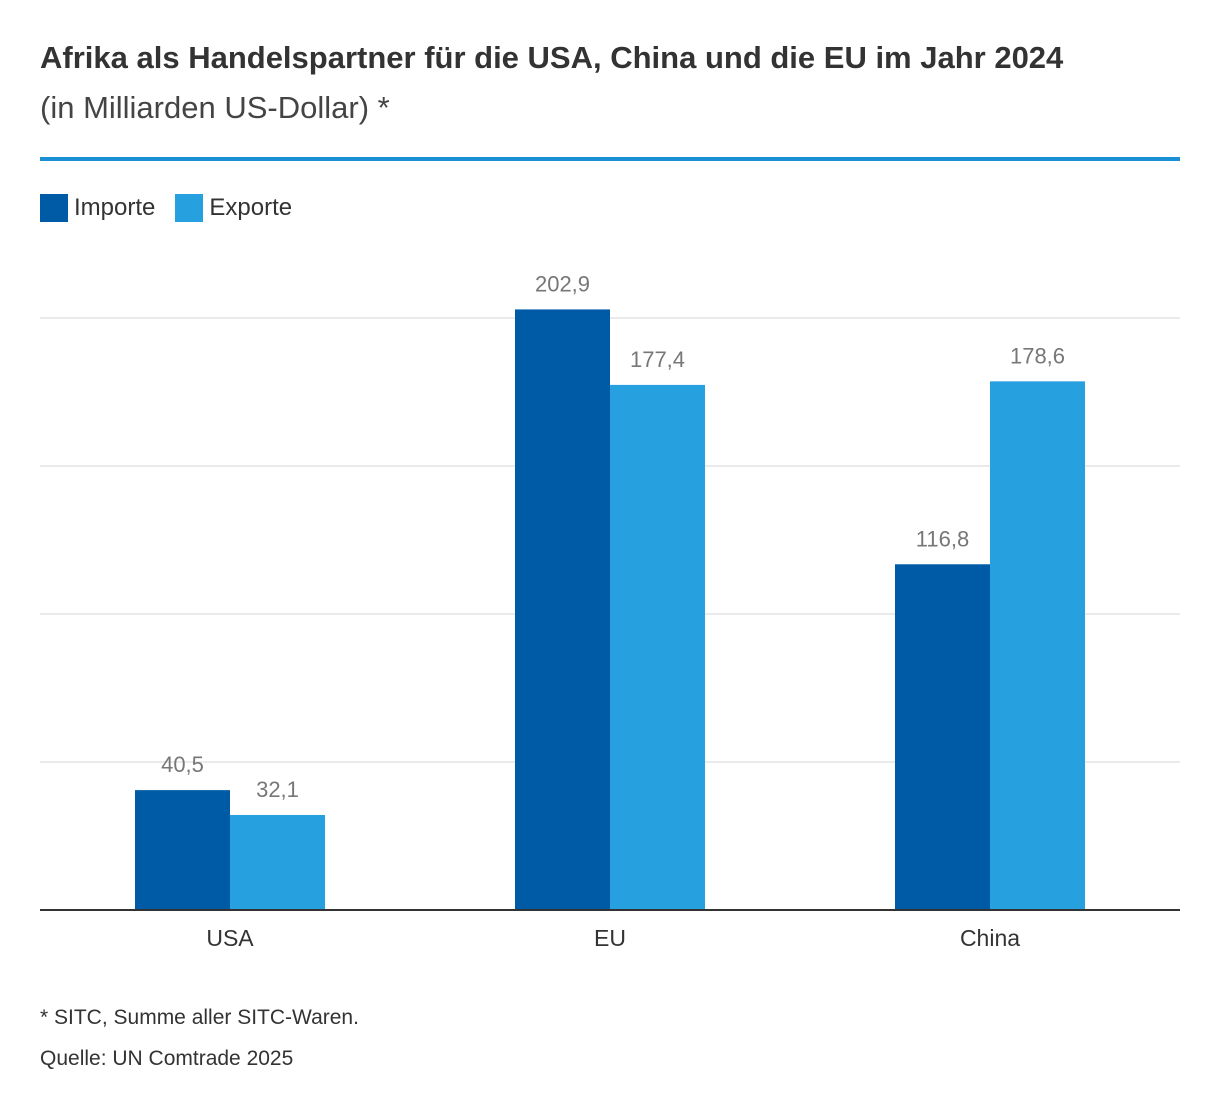 The height and width of the screenshot is (1118, 1220). I want to click on footnote: * SITC, Summe aller SITC-Waren., so click(199, 1017).